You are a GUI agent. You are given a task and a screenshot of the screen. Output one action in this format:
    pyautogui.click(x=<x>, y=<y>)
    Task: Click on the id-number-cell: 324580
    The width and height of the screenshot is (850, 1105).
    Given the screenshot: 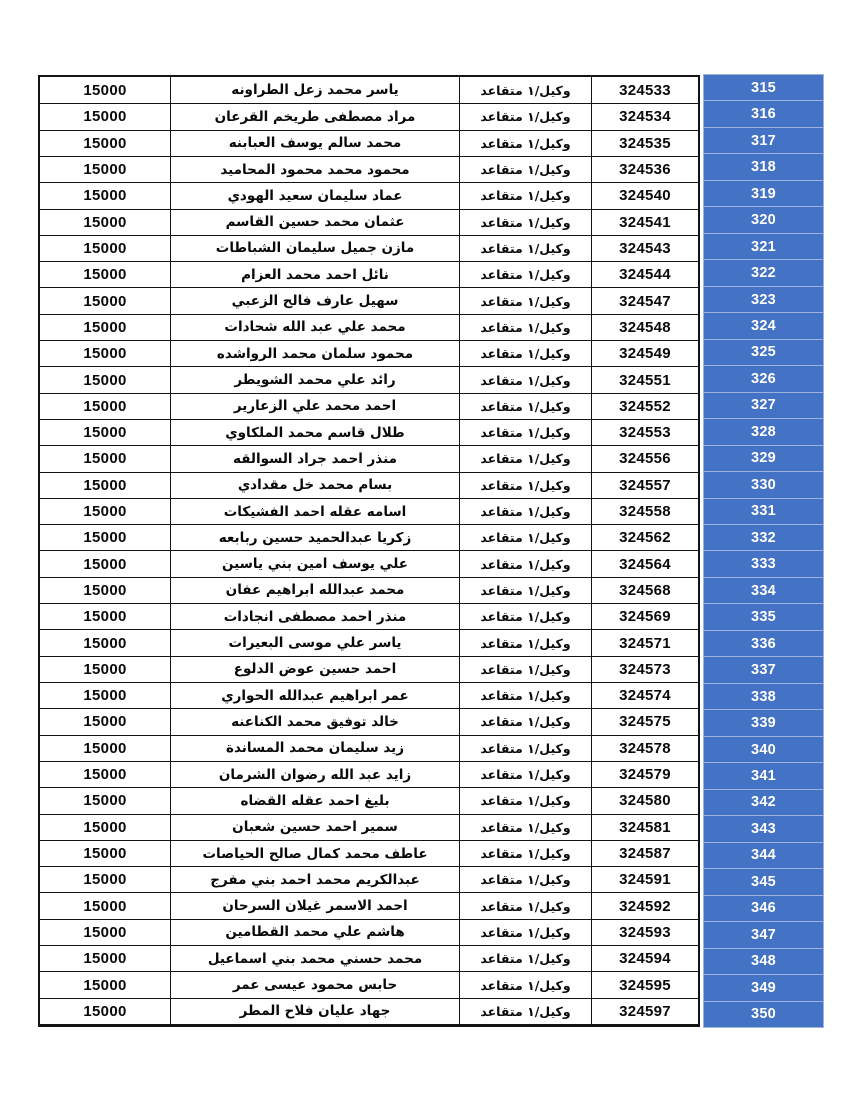 What is the action you would take?
    pyautogui.click(x=645, y=801)
    